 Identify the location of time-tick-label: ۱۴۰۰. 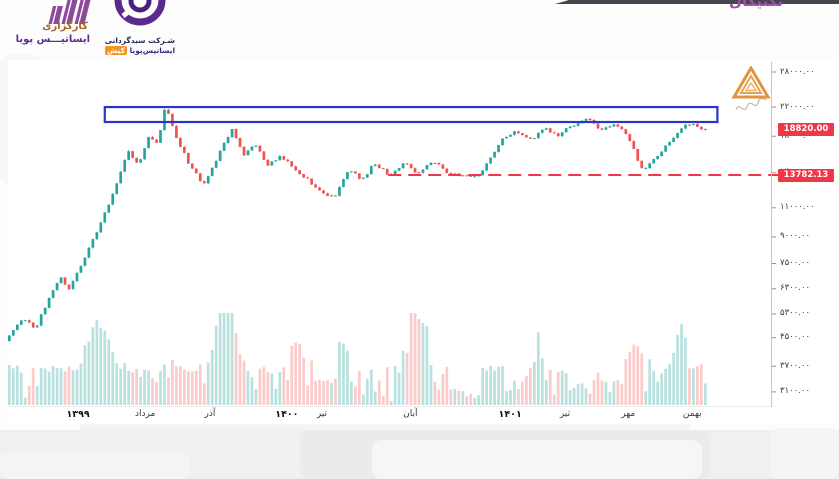
(287, 414).